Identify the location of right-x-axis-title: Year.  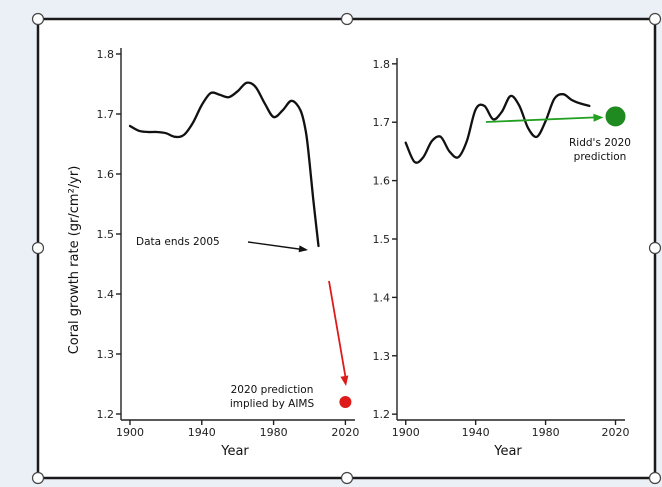
(507, 451).